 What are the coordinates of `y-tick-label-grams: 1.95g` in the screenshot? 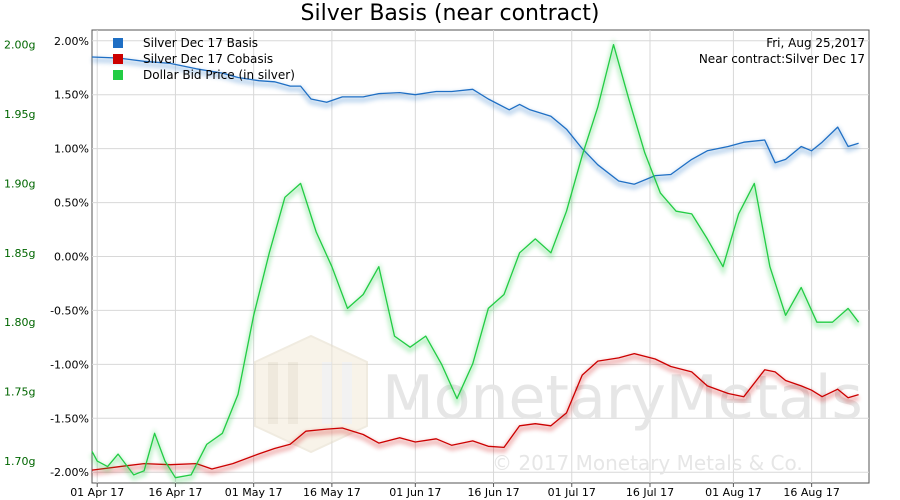 It's located at (19, 114).